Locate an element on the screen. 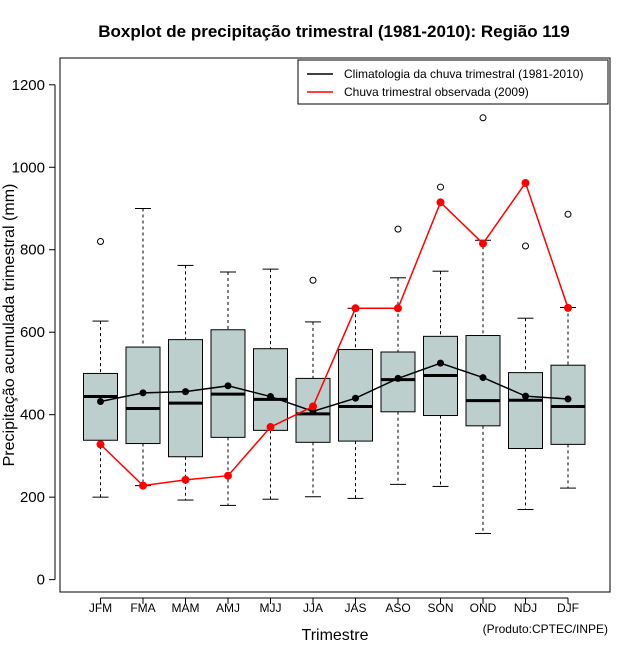  y-axis-title: Precipitação acumulada trimestral (mm) is located at coordinates (9, 325).